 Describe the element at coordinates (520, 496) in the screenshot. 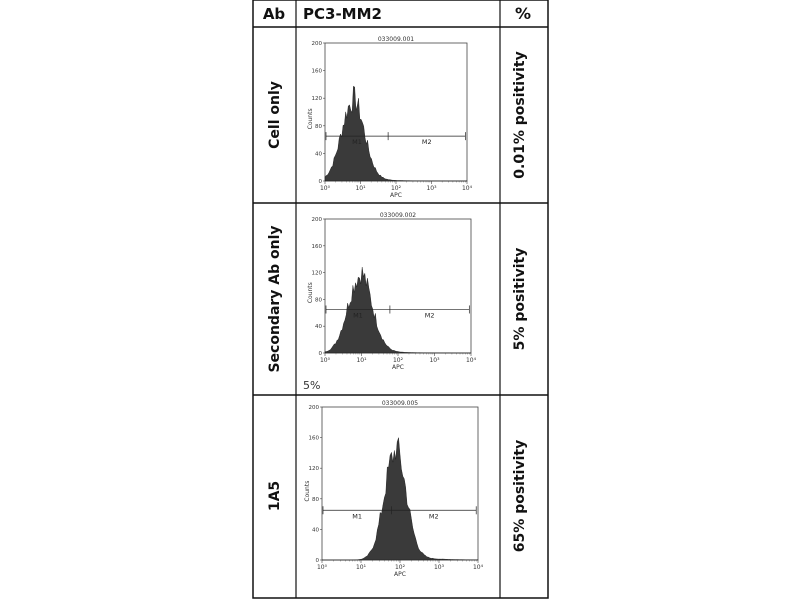

I see `percent-label-1a5: 65% positivity` at that location.